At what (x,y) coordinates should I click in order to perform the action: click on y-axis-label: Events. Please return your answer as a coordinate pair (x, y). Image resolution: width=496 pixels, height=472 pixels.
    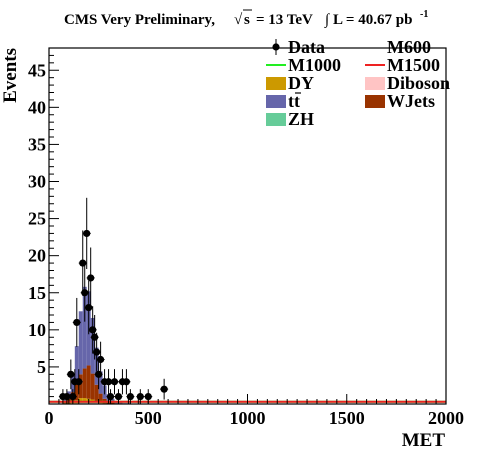
    Looking at the image, I should click on (10, 75).